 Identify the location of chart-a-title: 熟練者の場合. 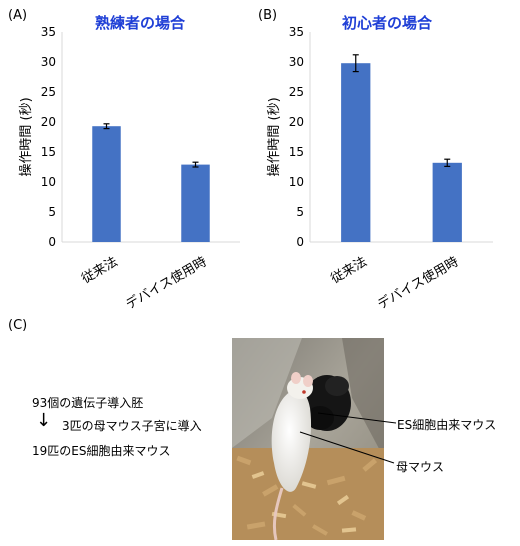
(140, 23).